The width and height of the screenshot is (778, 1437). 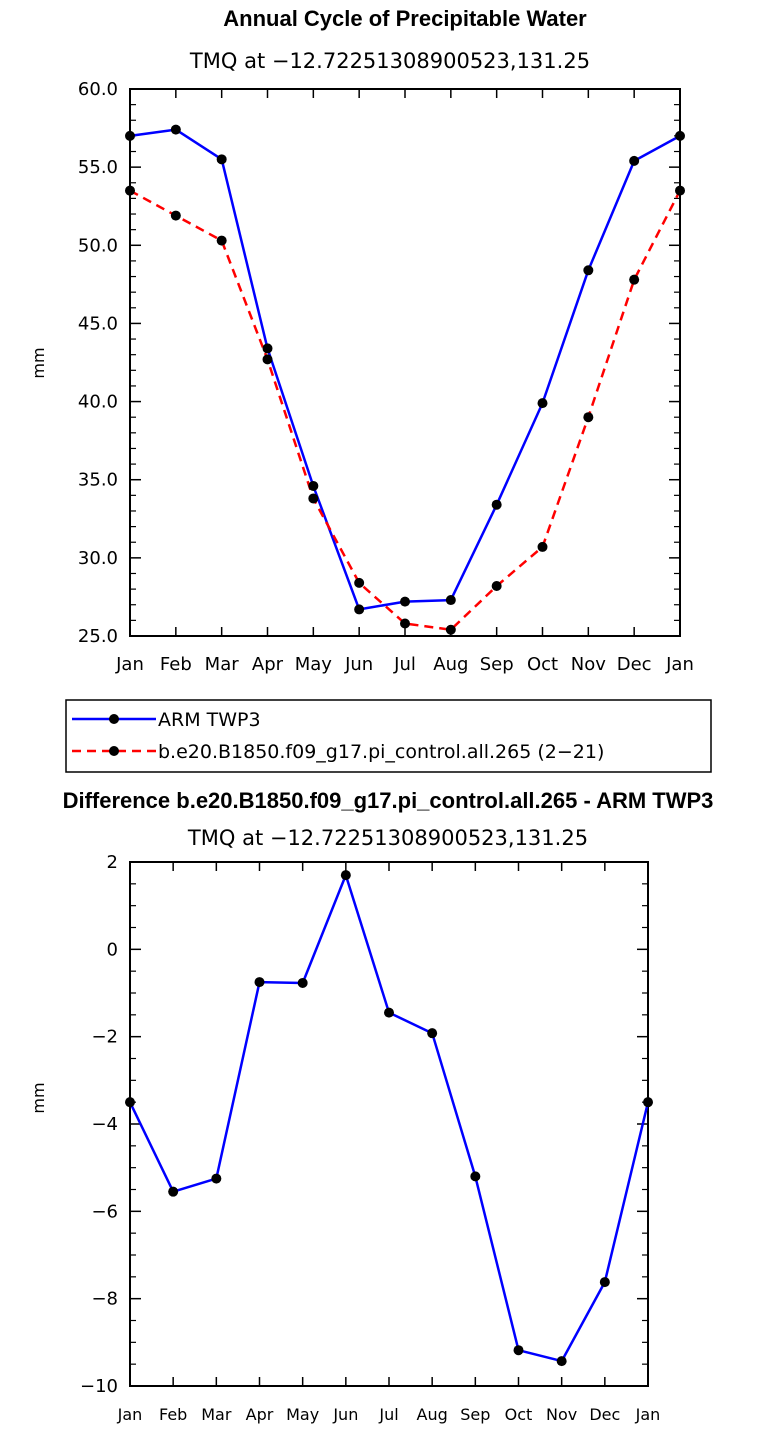 I want to click on legend-box, so click(x=388, y=736).